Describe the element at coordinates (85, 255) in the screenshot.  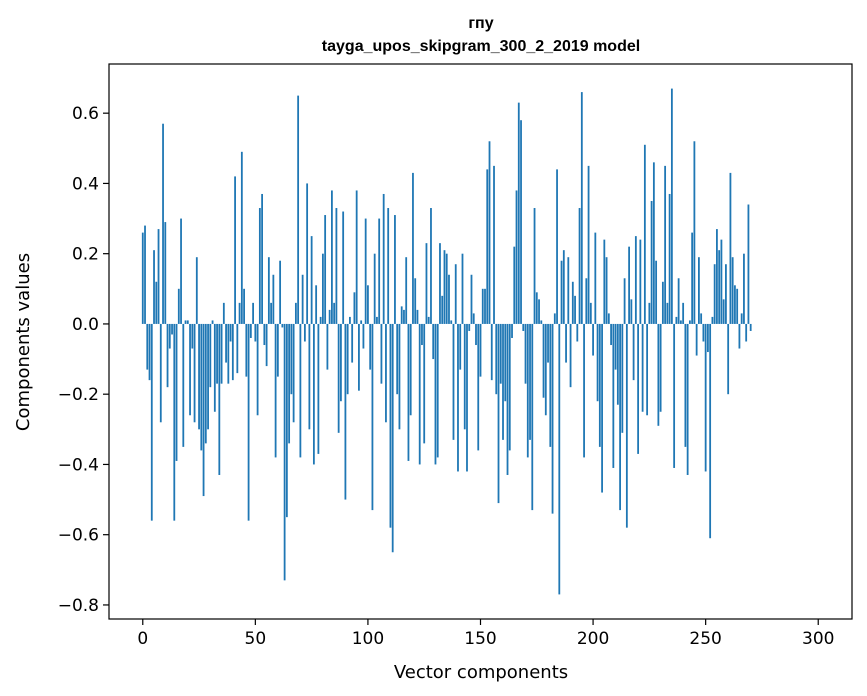
I see `y-tick-label: 0.2` at that location.